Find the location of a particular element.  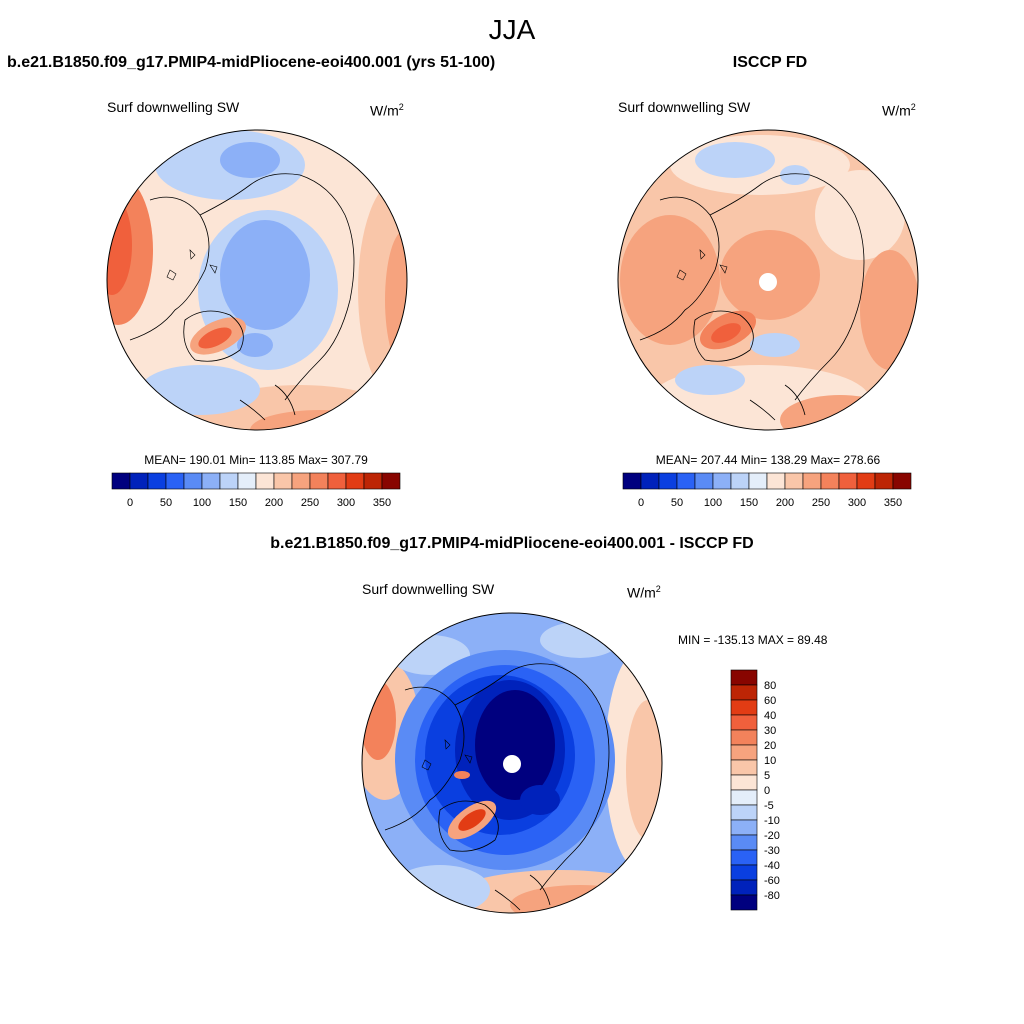

diff-colorbar-tick-label: 5 is located at coordinates (767, 776).